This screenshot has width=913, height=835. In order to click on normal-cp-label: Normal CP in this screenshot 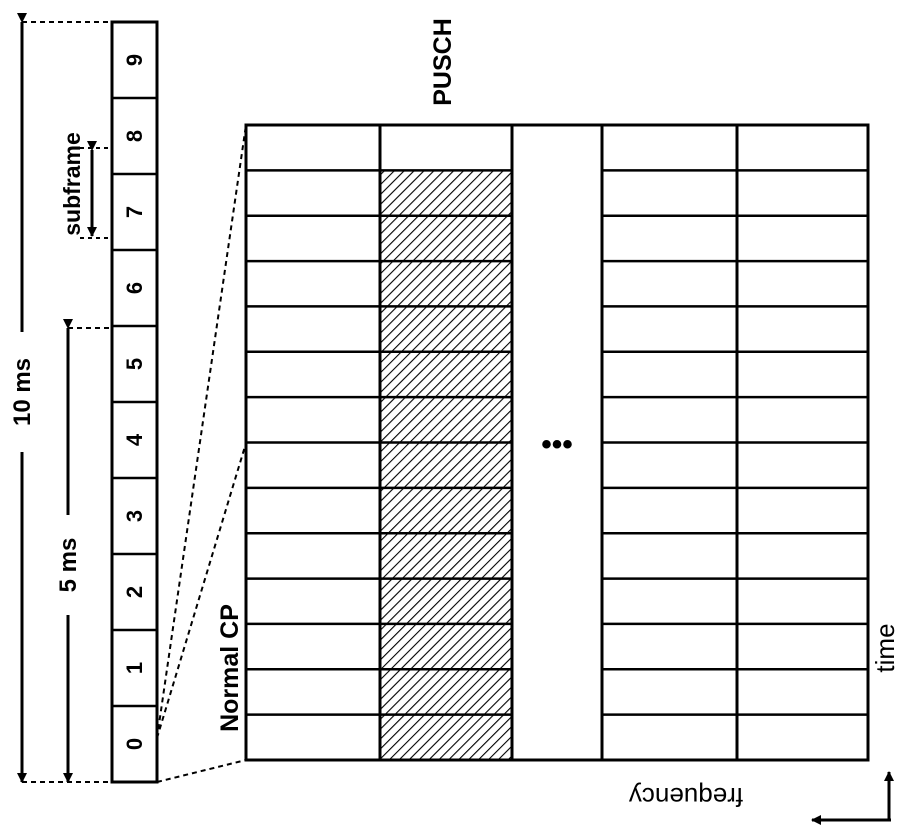, I will do `click(230, 668)`.